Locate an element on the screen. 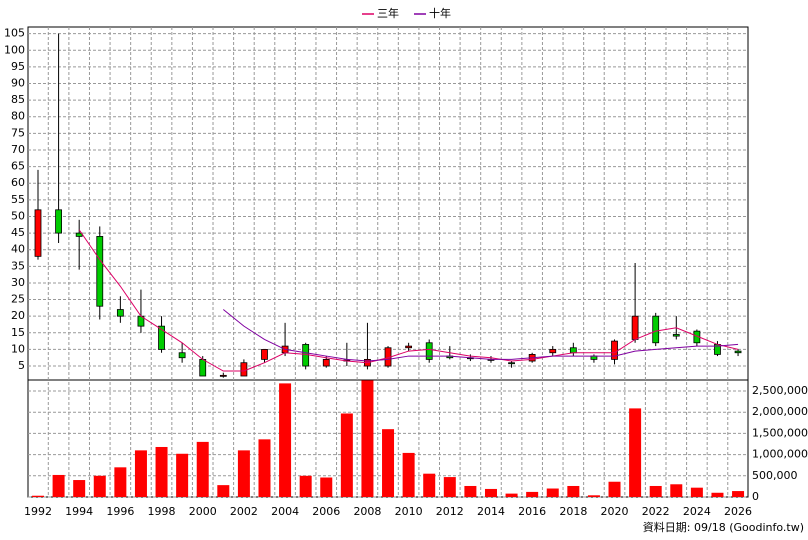 Image resolution: width=808 pixels, height=540 pixels. y2-tick-label: 500,000 is located at coordinates (775, 475).